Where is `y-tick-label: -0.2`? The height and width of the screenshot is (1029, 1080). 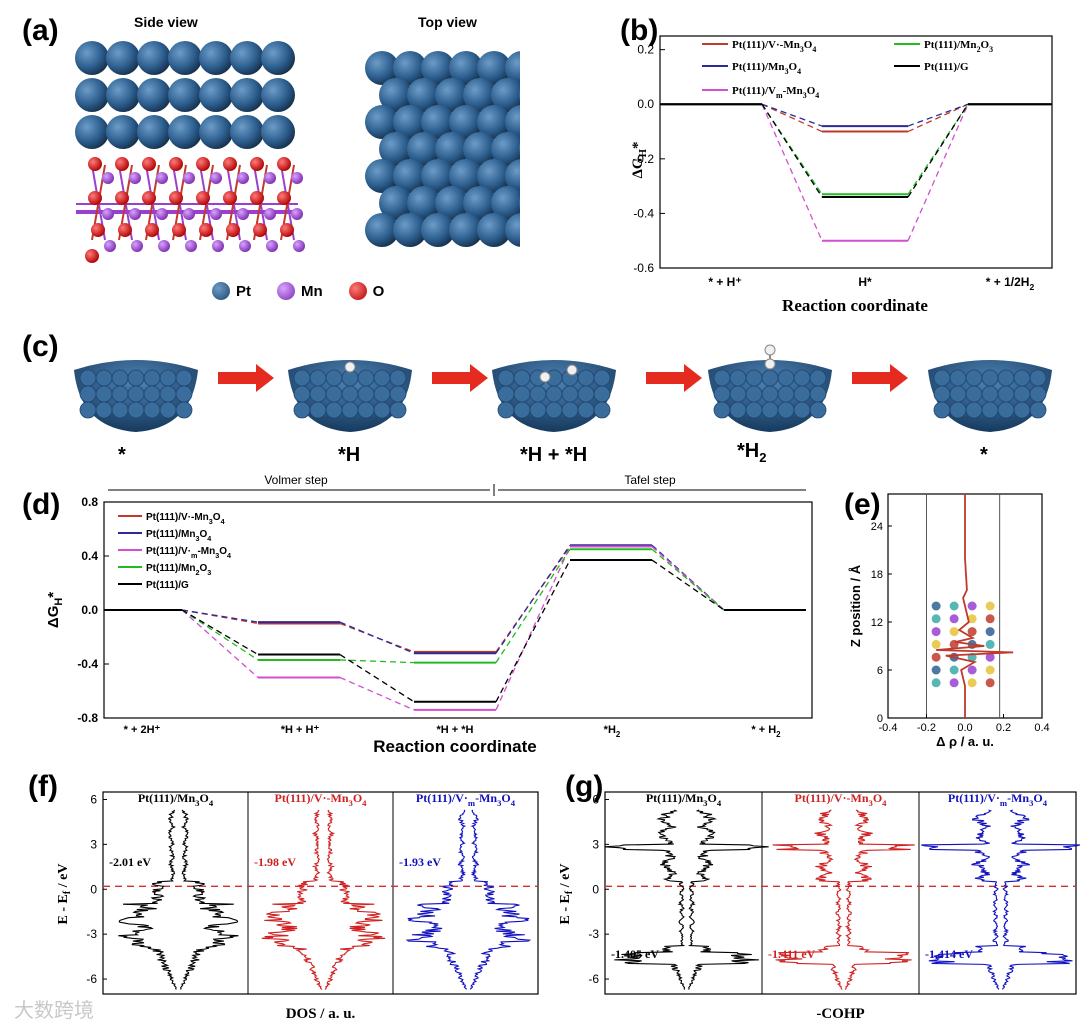 y-tick-label: -0.2 is located at coordinates (643, 159).